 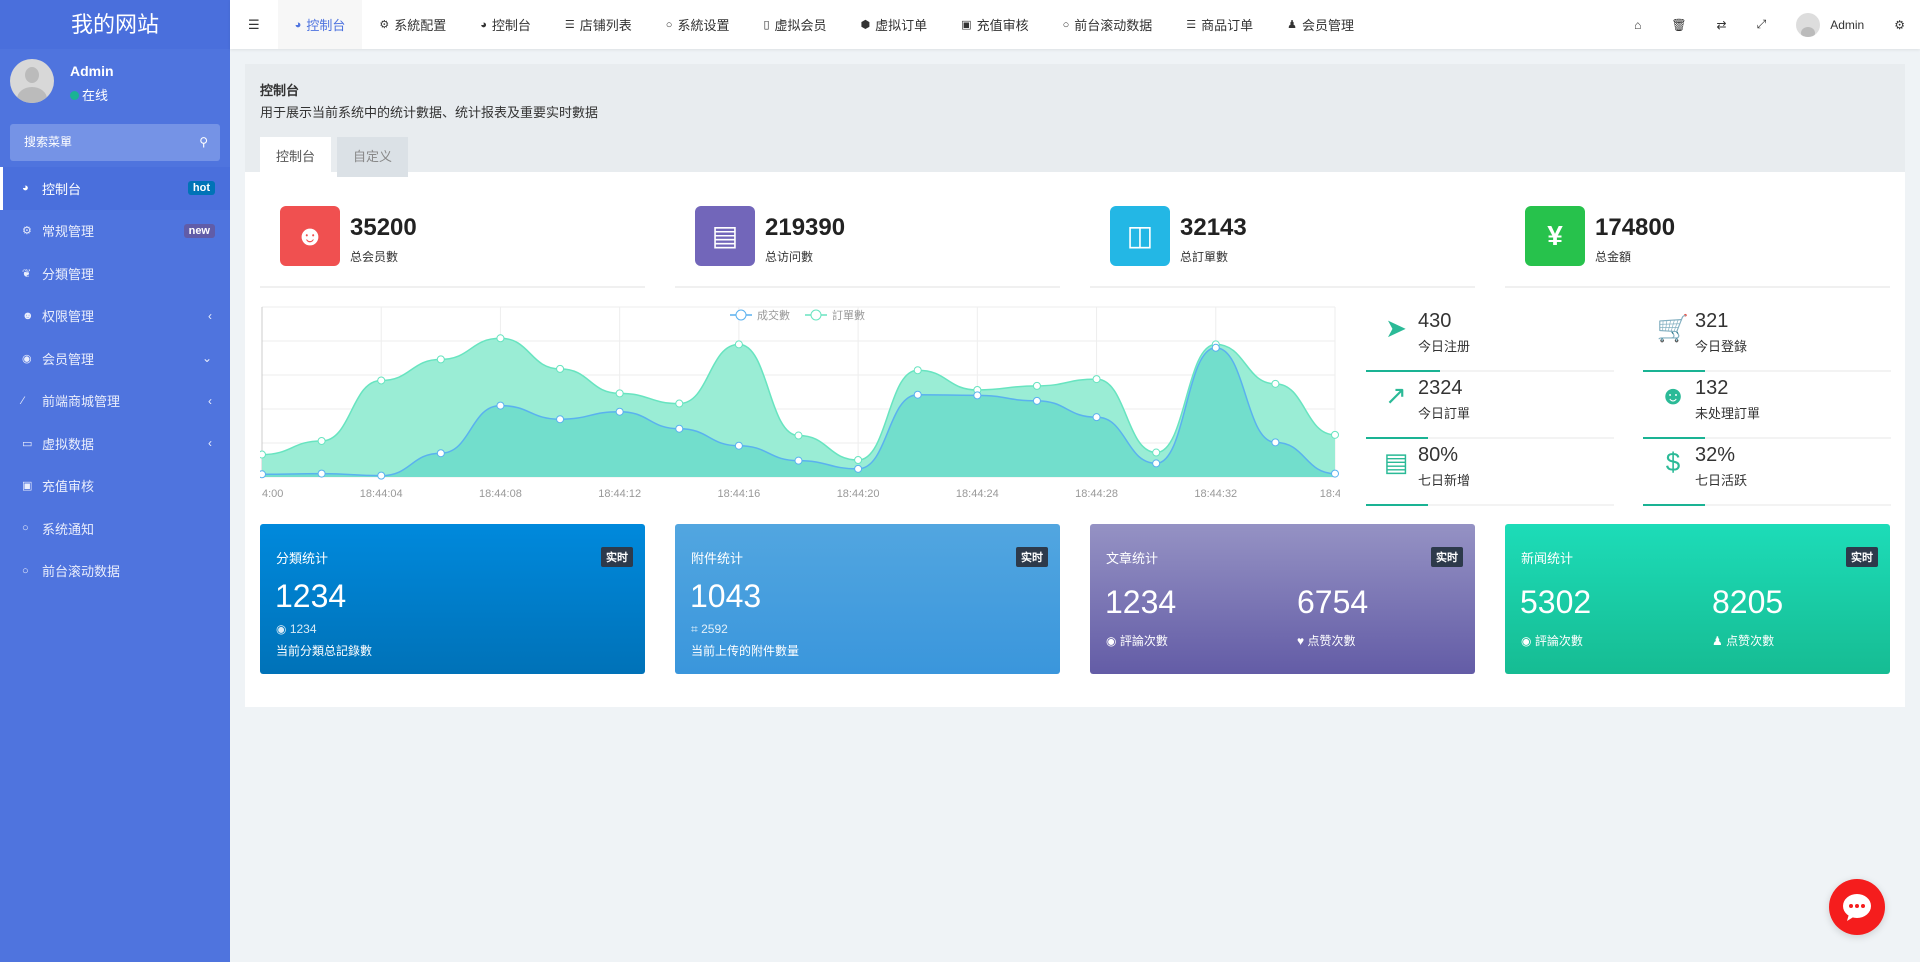 What do you see at coordinates (115, 316) in the screenshot?
I see `sidebar-item: ☻ 权限管理 ‹` at bounding box center [115, 316].